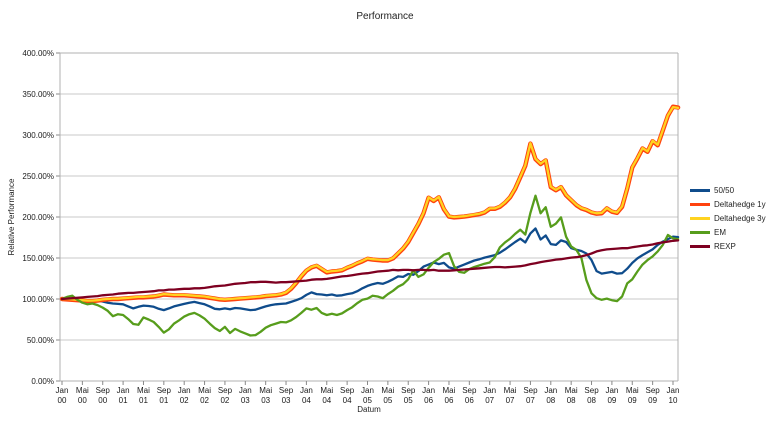 This screenshot has height=434, width=770. I want to click on series-line-rexp, so click(370, 270).